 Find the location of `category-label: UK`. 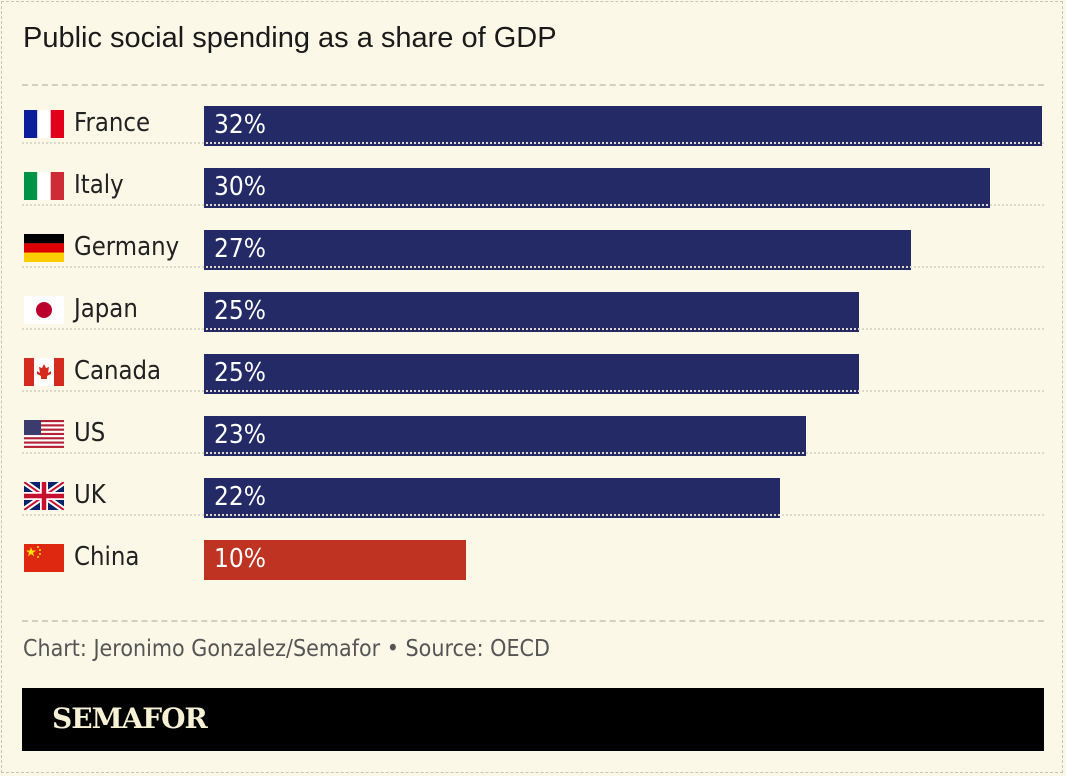

category-label: UK is located at coordinates (90, 495).